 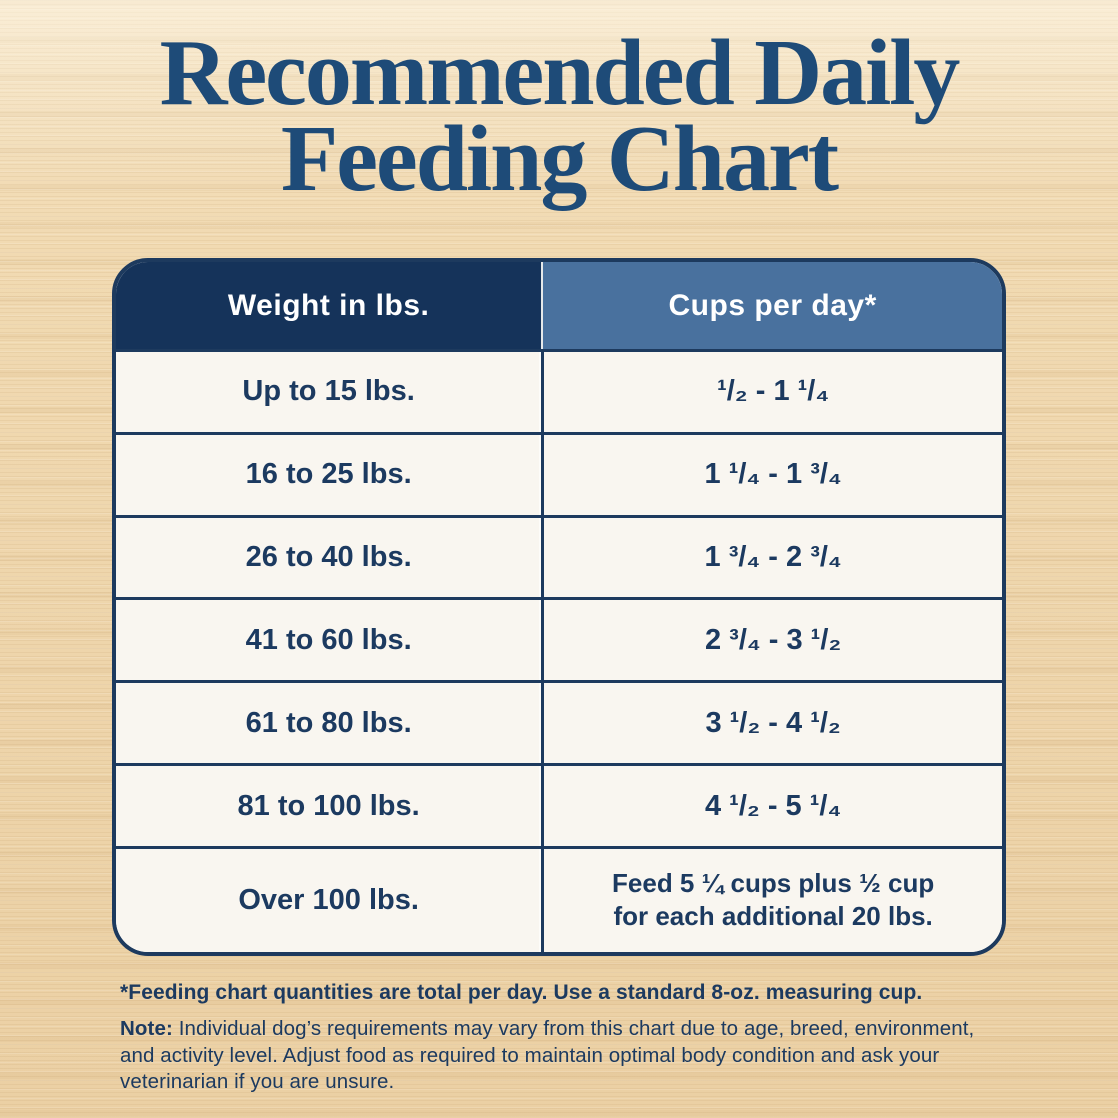 I want to click on header-cell-cups: Cups per day*, so click(x=771, y=305).